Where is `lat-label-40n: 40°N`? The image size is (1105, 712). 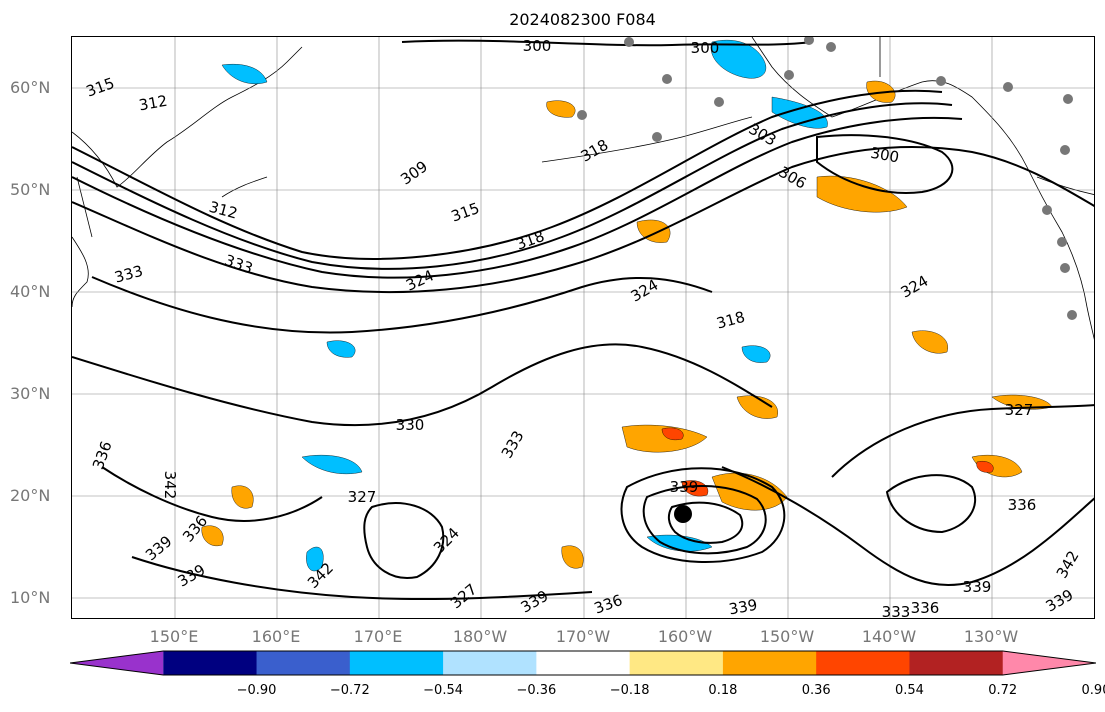 lat-label-40n: 40°N is located at coordinates (30, 291).